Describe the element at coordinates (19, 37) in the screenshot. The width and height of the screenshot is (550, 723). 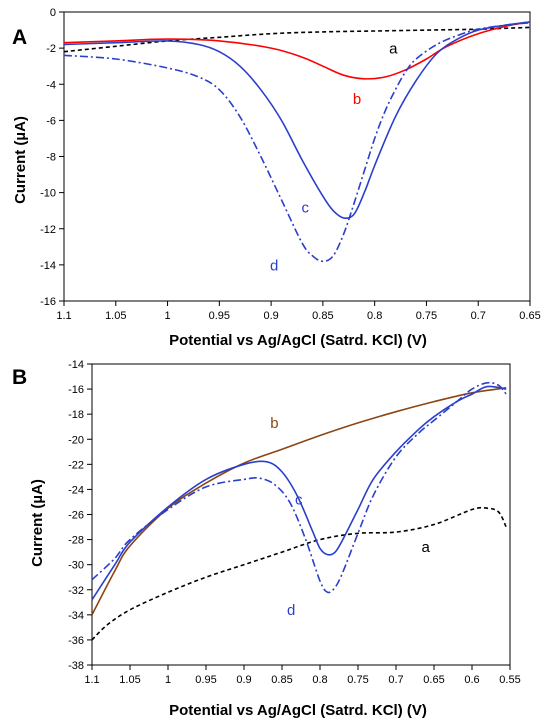
I see `panel-letter-a: A` at that location.